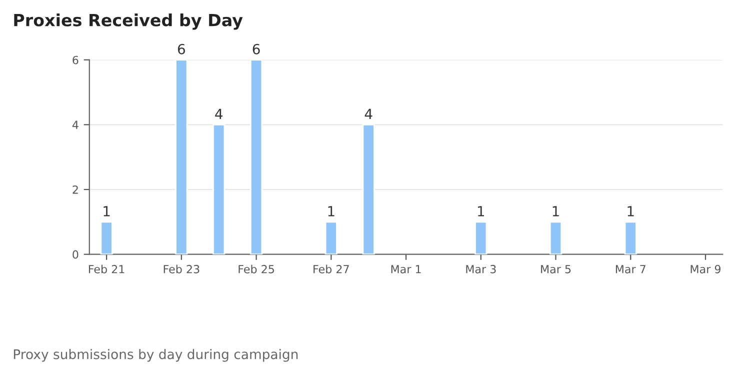  Describe the element at coordinates (556, 269) in the screenshot. I see `x-tick-label: Mar 5` at that location.